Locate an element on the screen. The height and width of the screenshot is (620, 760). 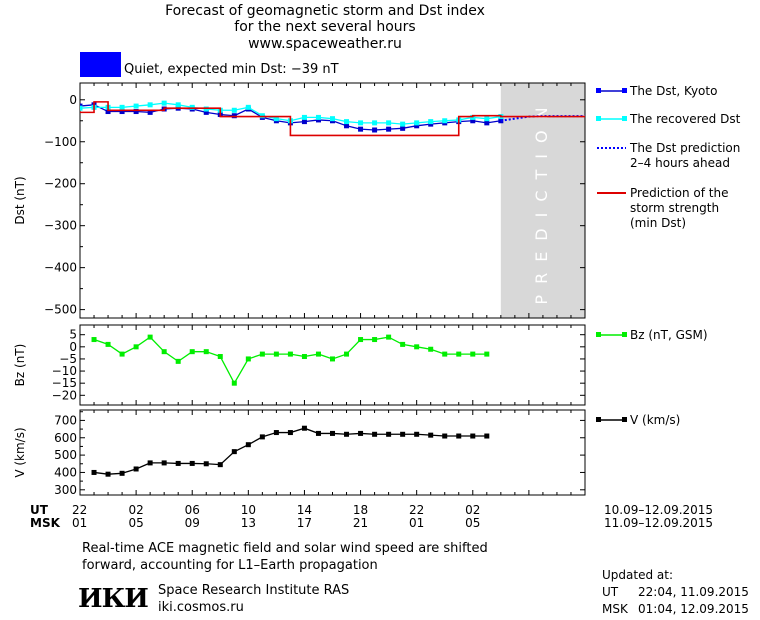
v-ytick-label: 500 is located at coordinates (65, 455).